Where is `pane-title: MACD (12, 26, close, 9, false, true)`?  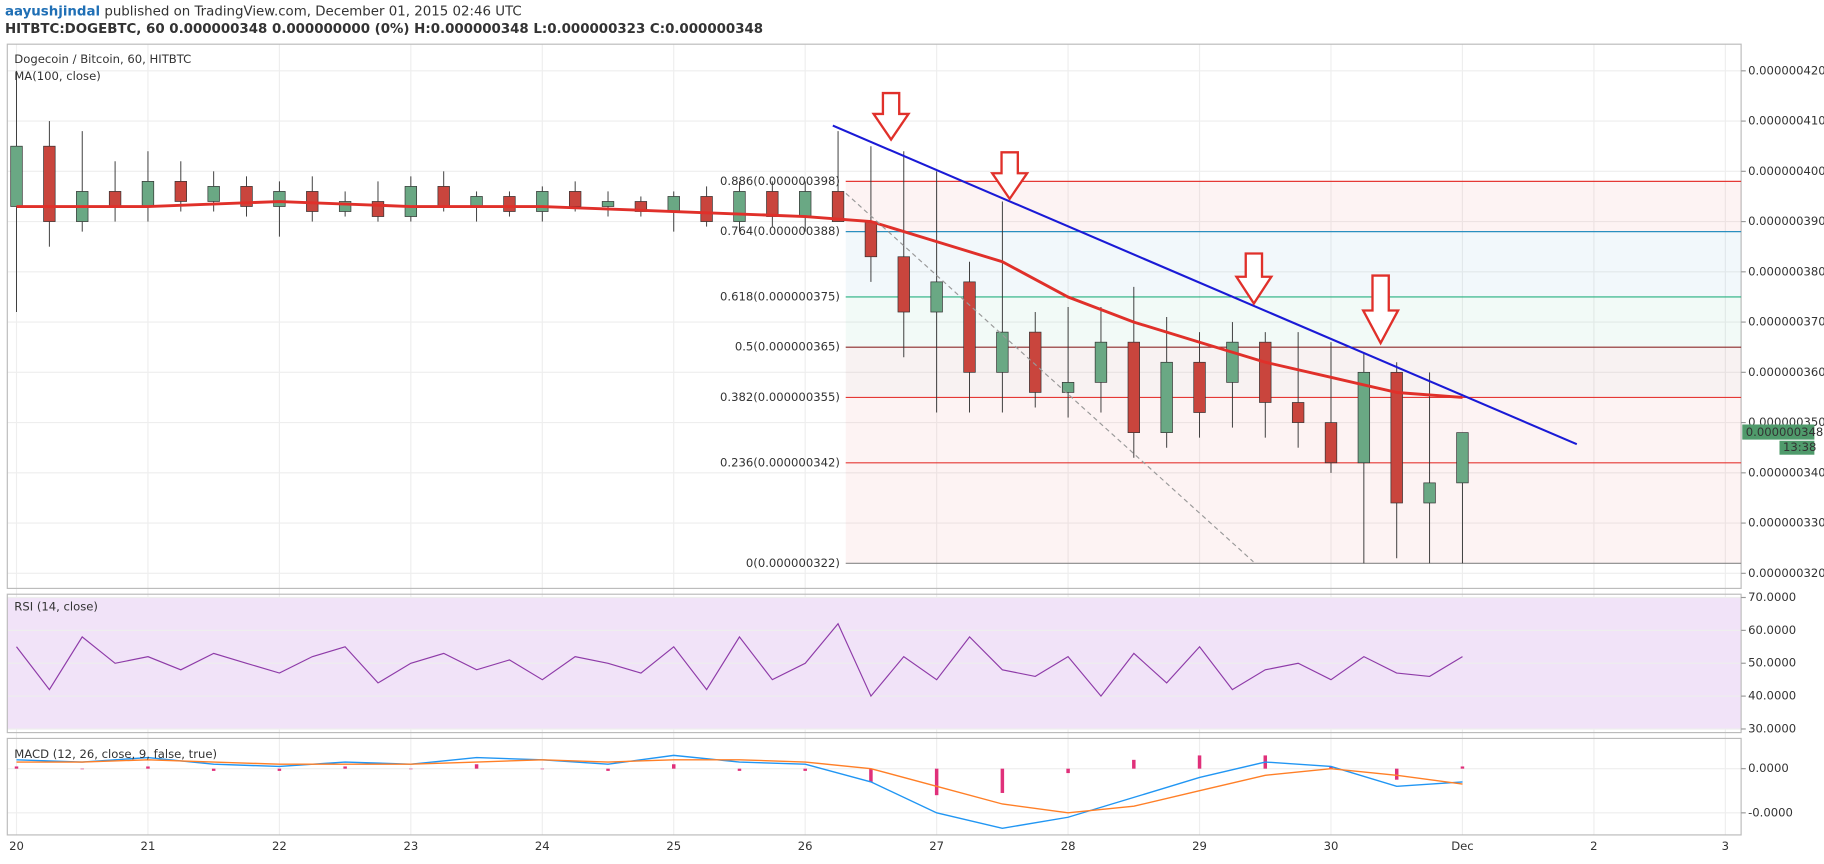
pane-title: MACD (12, 26, close, 9, false, true) is located at coordinates (115, 754).